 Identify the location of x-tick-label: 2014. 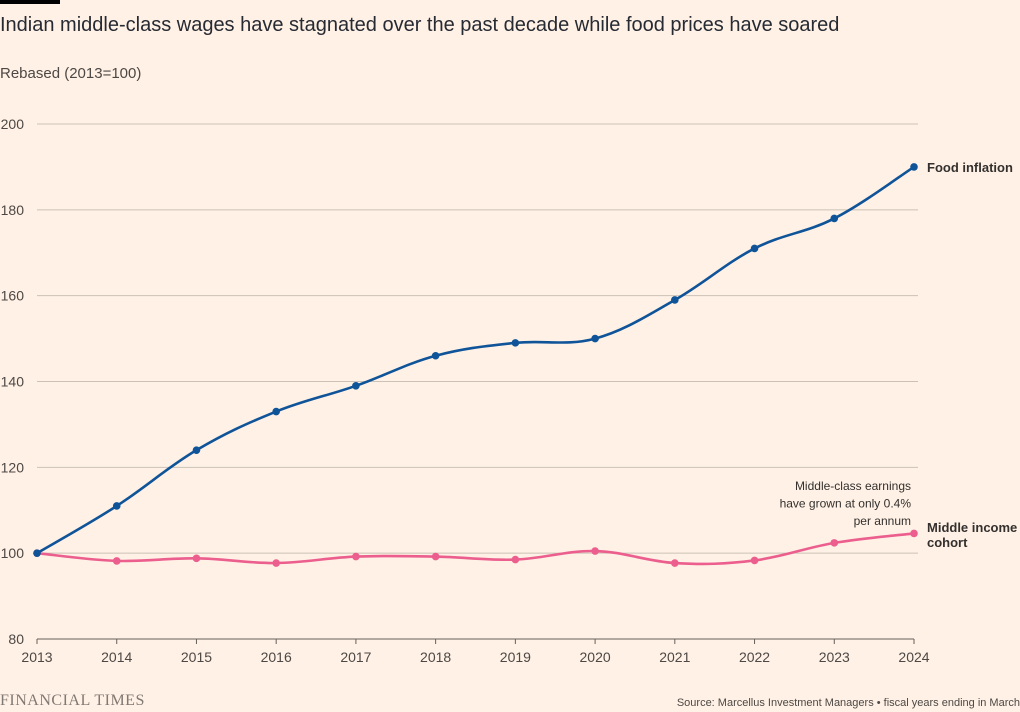
(116, 657).